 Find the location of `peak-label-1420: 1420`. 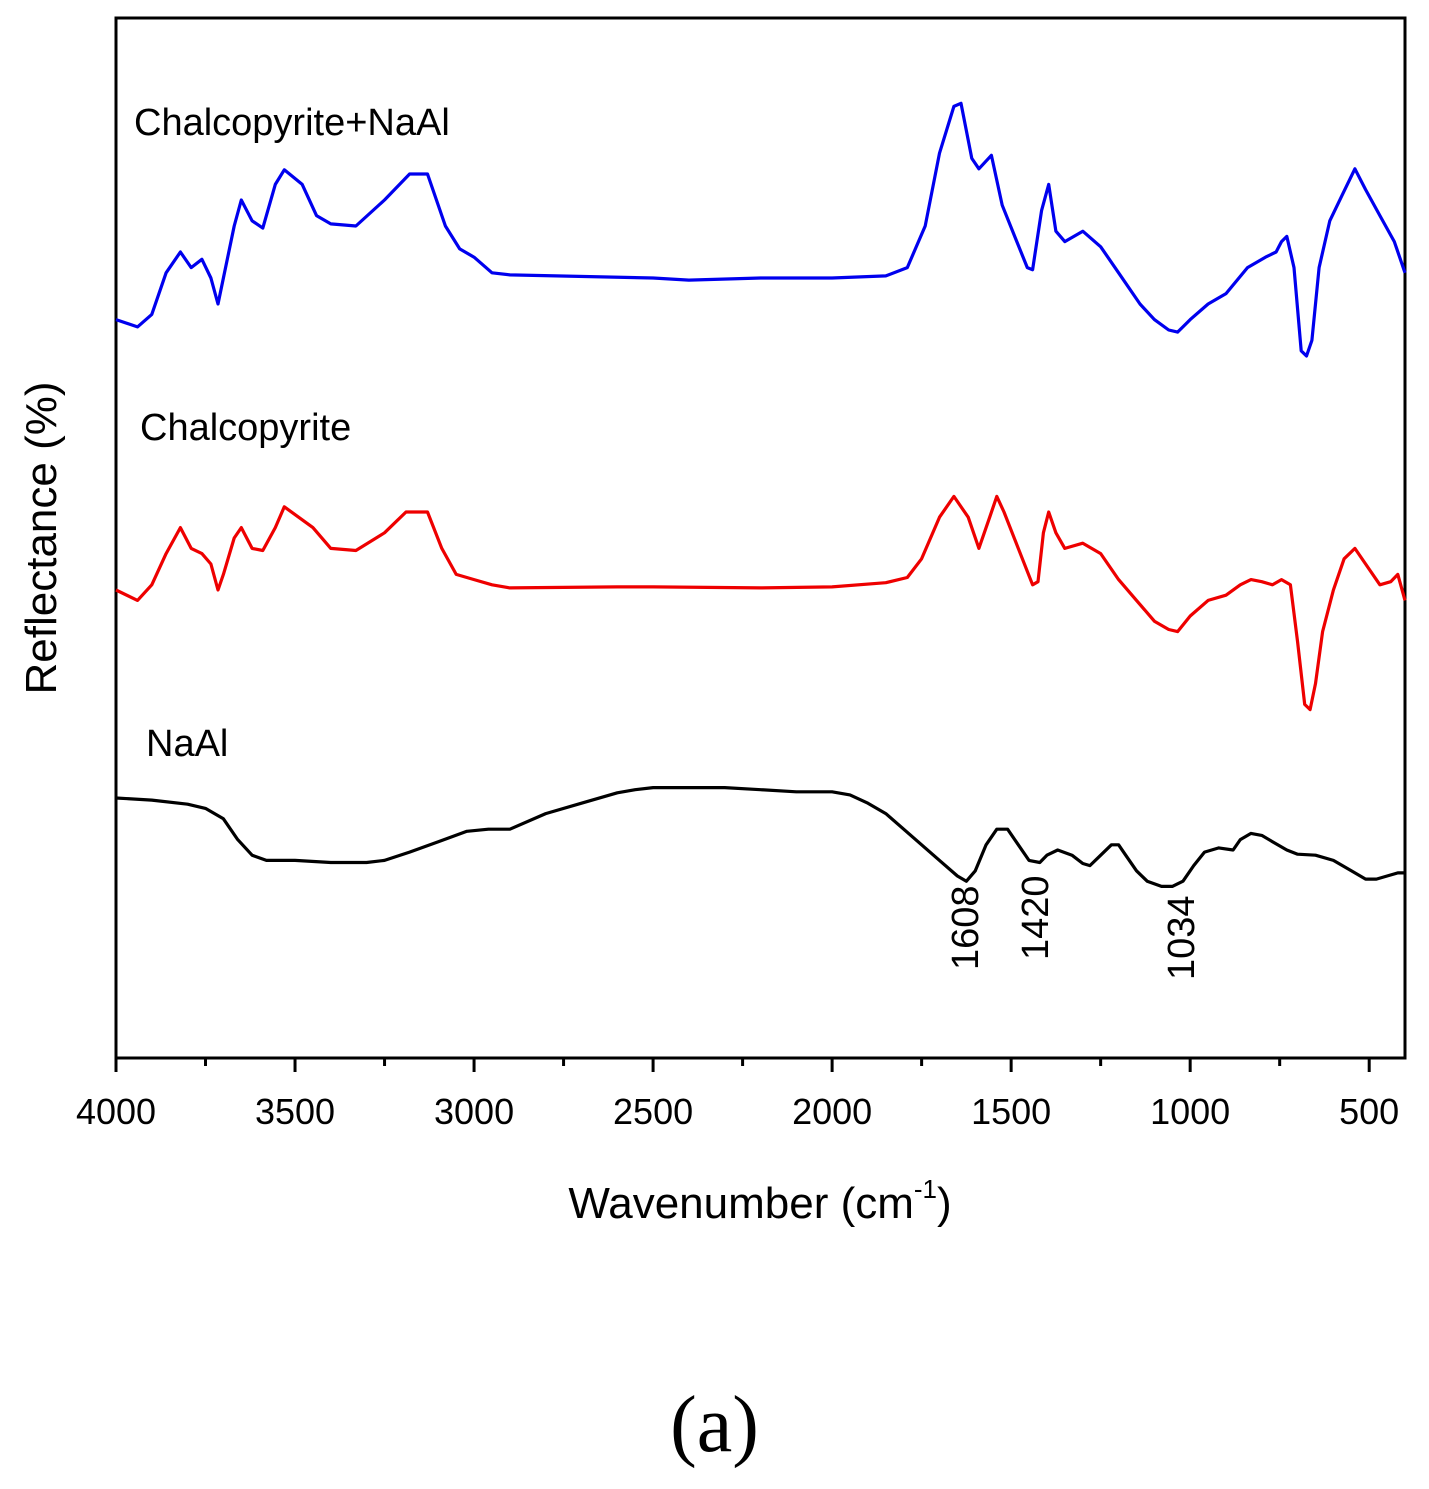

peak-label-1420: 1420 is located at coordinates (1036, 917).